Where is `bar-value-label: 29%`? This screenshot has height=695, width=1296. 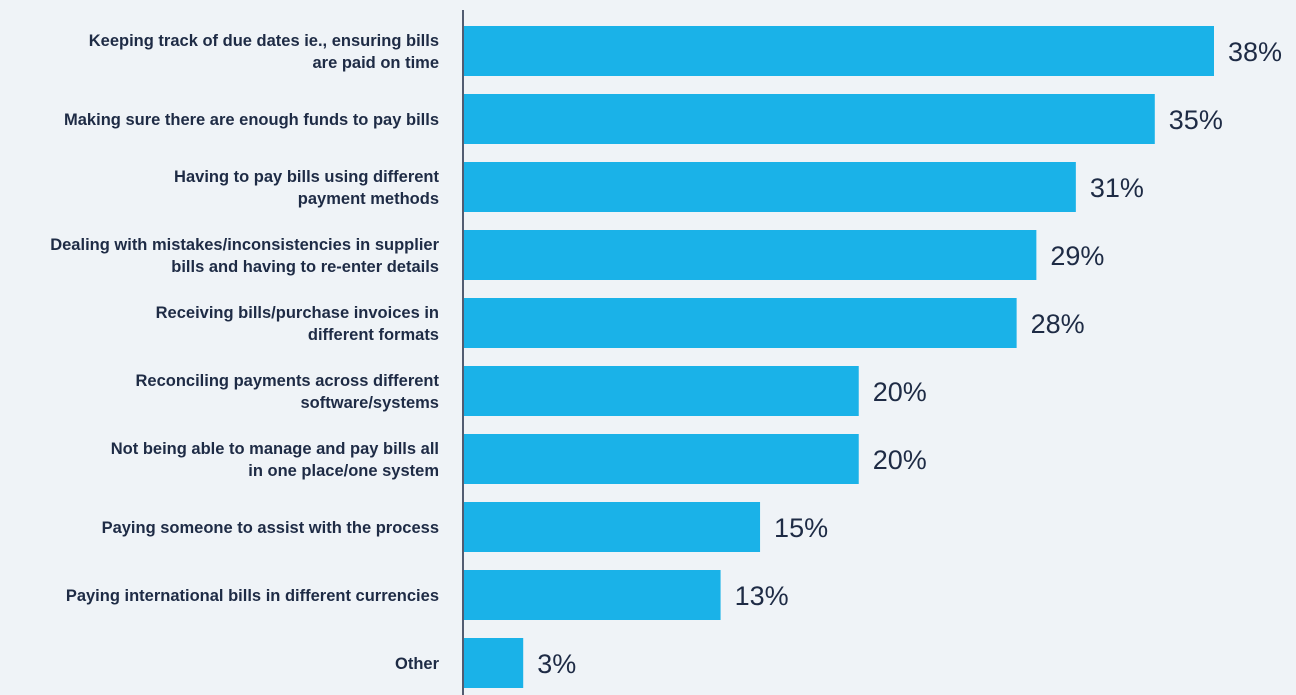 bar-value-label: 29% is located at coordinates (1077, 256).